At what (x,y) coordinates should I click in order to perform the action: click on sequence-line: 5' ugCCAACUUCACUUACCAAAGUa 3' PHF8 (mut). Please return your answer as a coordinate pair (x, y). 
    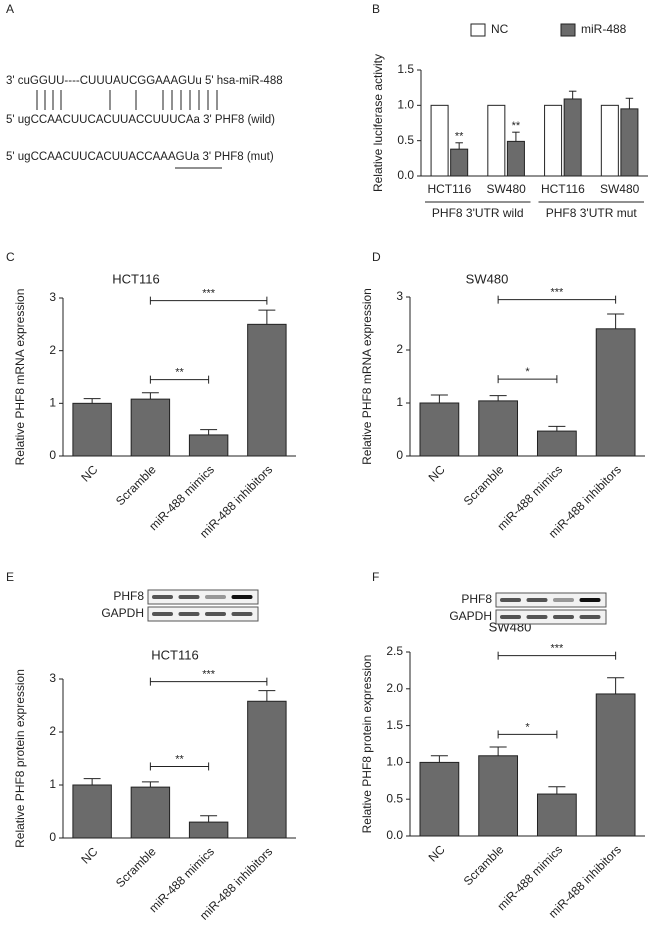
    Looking at the image, I should click on (140, 157).